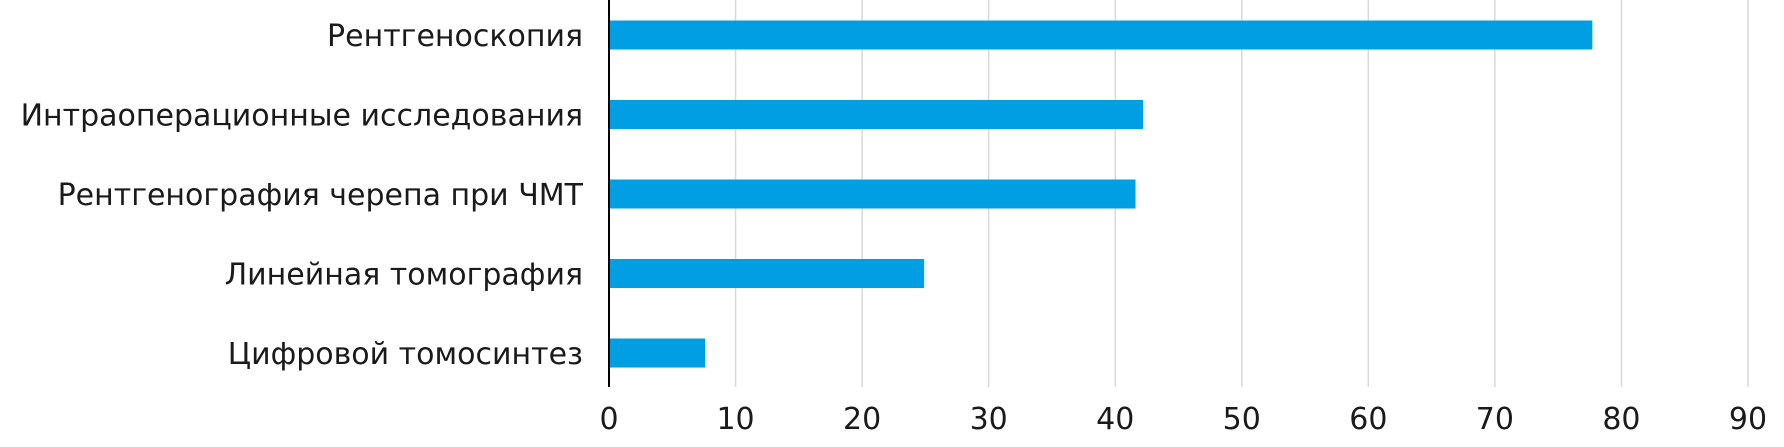 This screenshot has width=1784, height=447. Describe the element at coordinates (1242, 419) in the screenshot. I see `x-tick-label: 50` at that location.